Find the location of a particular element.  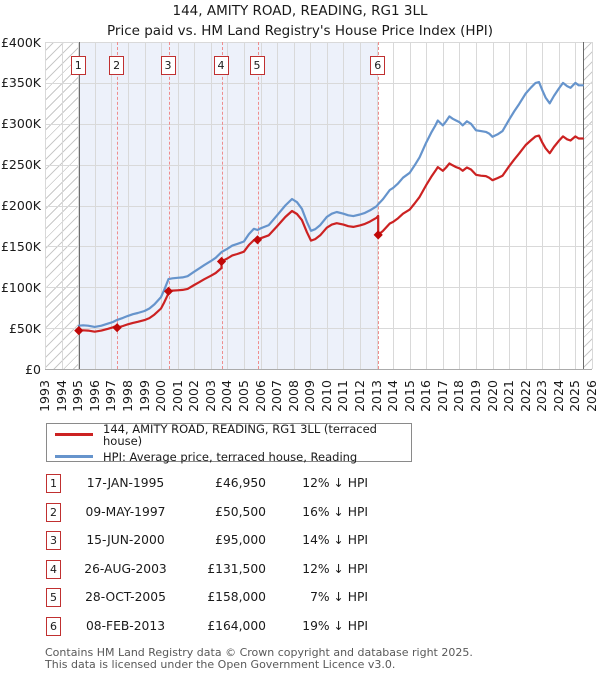

x-axis-tick-label: 1995 is located at coordinates (78, 396).